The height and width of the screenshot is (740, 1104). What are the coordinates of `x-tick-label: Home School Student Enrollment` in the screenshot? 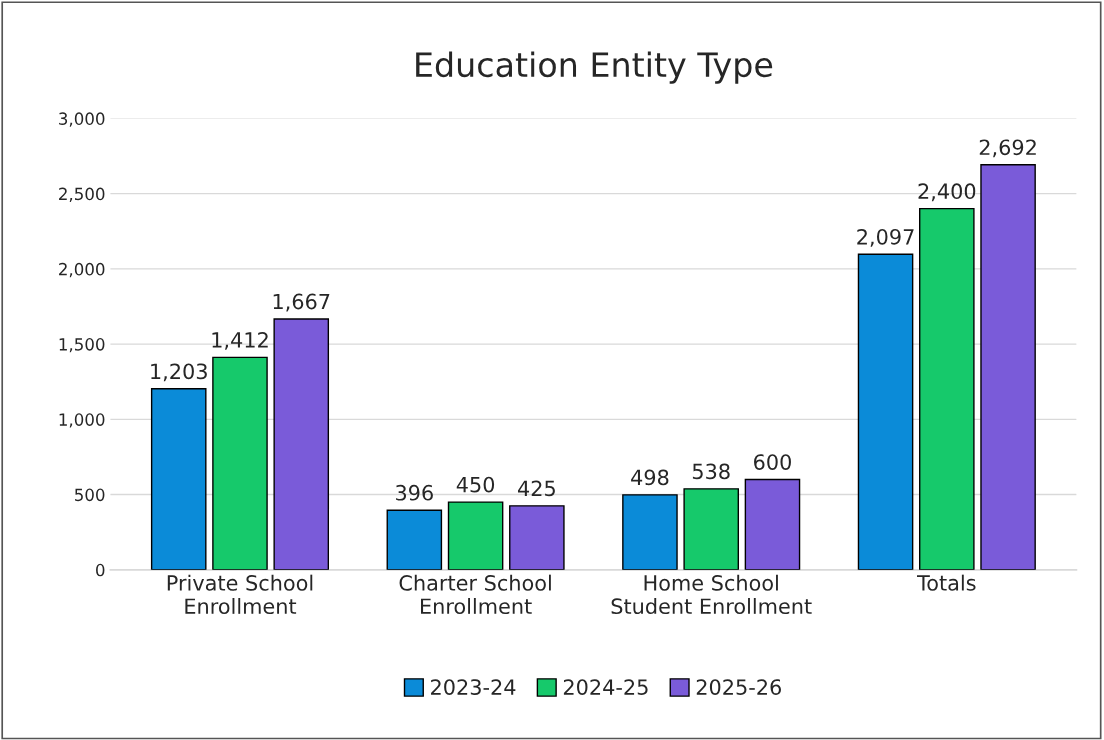 It's located at (711, 594).